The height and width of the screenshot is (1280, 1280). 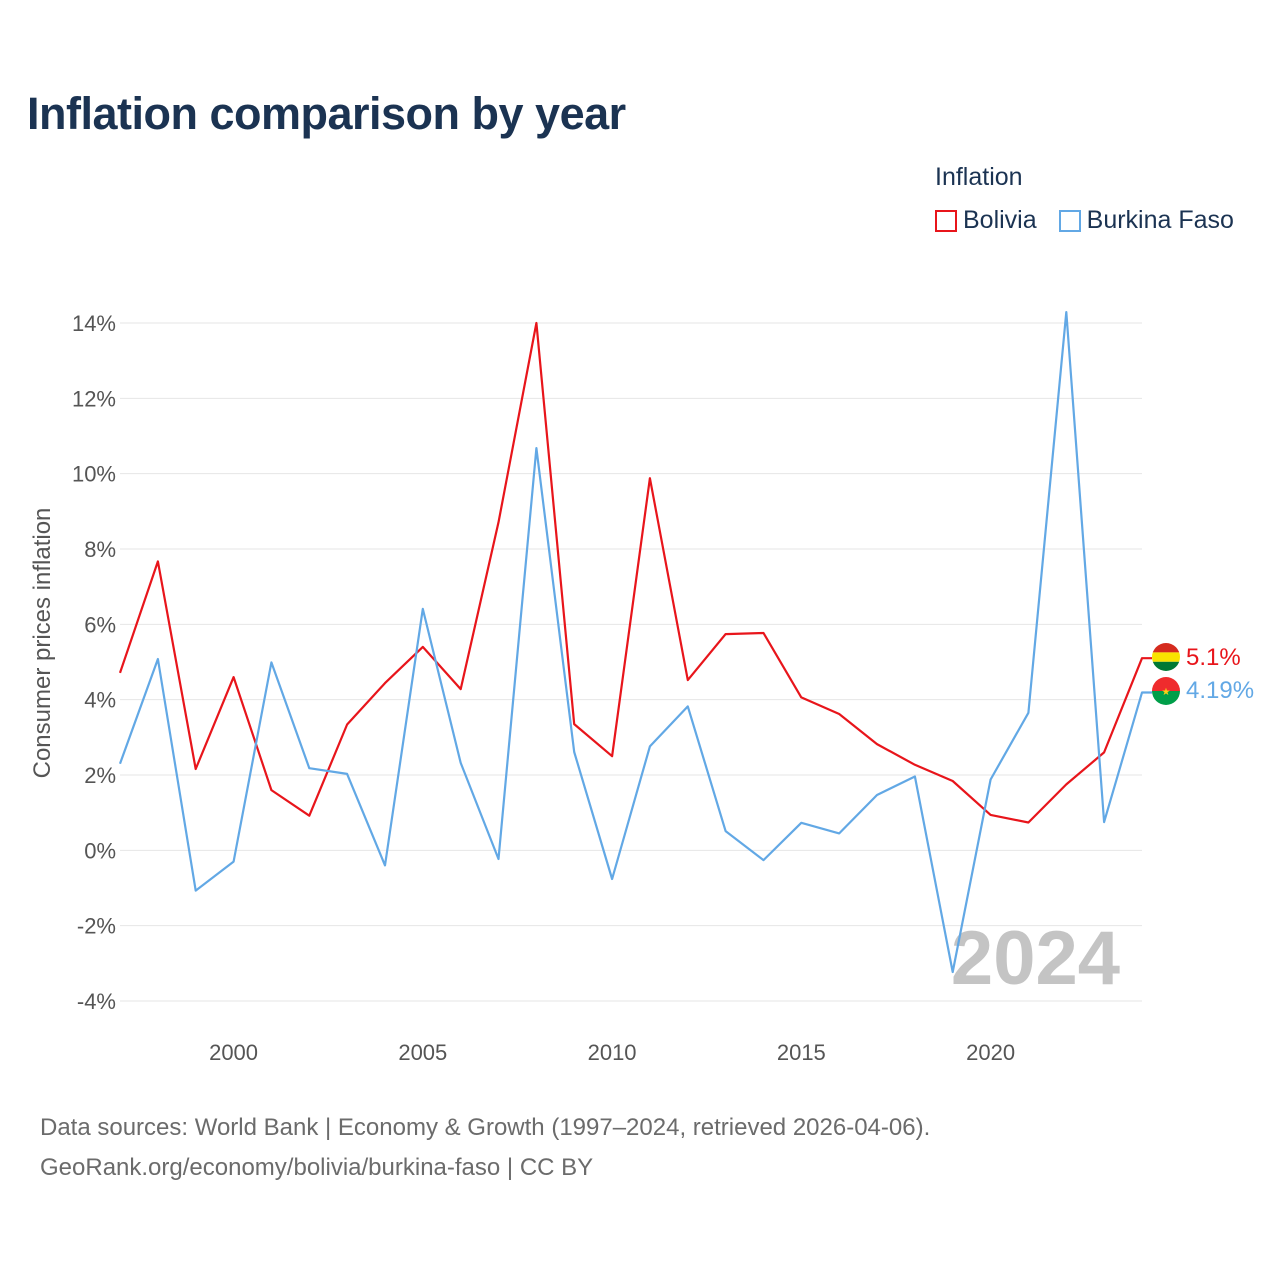 What do you see at coordinates (1220, 690) in the screenshot?
I see `end-label-burkina-faso: 4.19%` at bounding box center [1220, 690].